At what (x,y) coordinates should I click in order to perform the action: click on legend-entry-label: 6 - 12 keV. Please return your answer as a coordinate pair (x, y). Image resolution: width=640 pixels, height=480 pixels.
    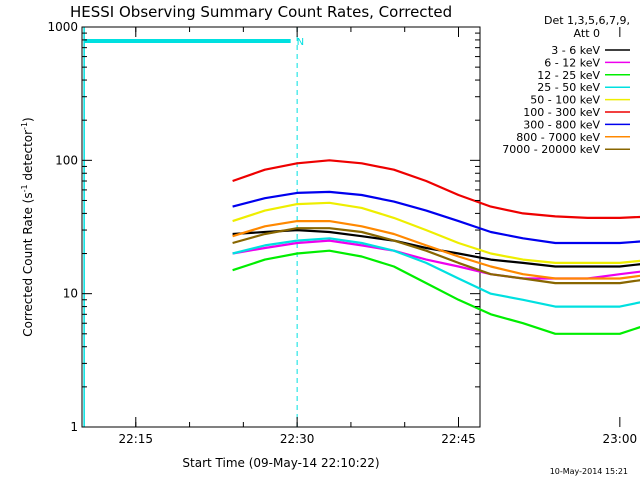
    Looking at the image, I should click on (572, 62).